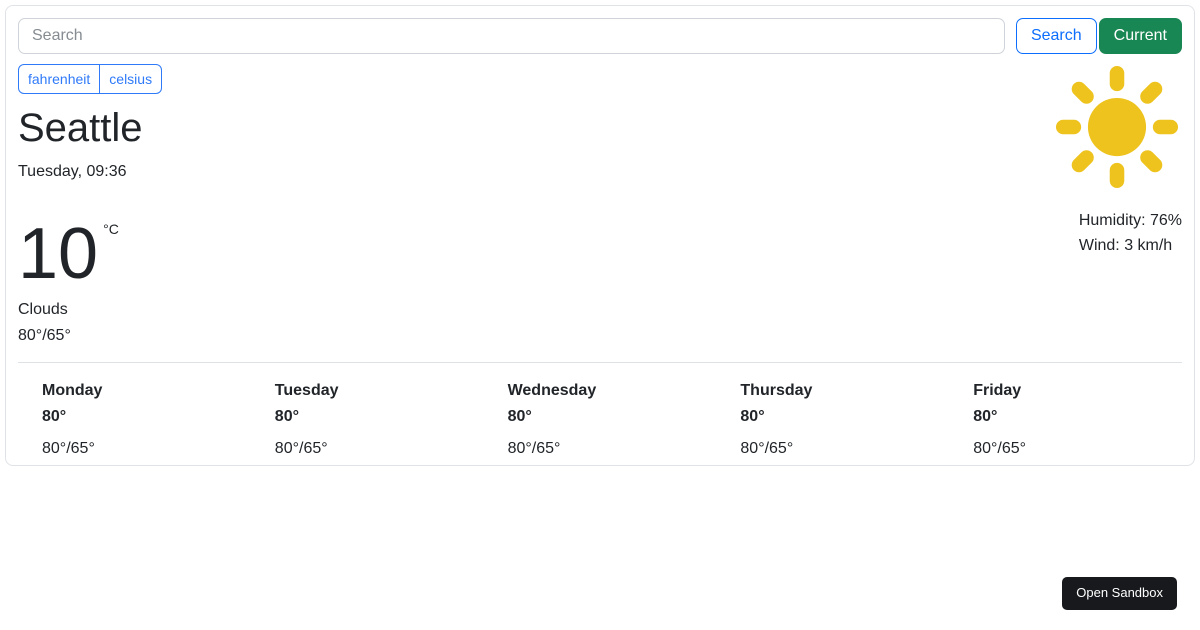 Image resolution: width=1200 pixels, height=630 pixels. Describe the element at coordinates (552, 390) in the screenshot. I see `forecast-day-name: Wednesday` at that location.